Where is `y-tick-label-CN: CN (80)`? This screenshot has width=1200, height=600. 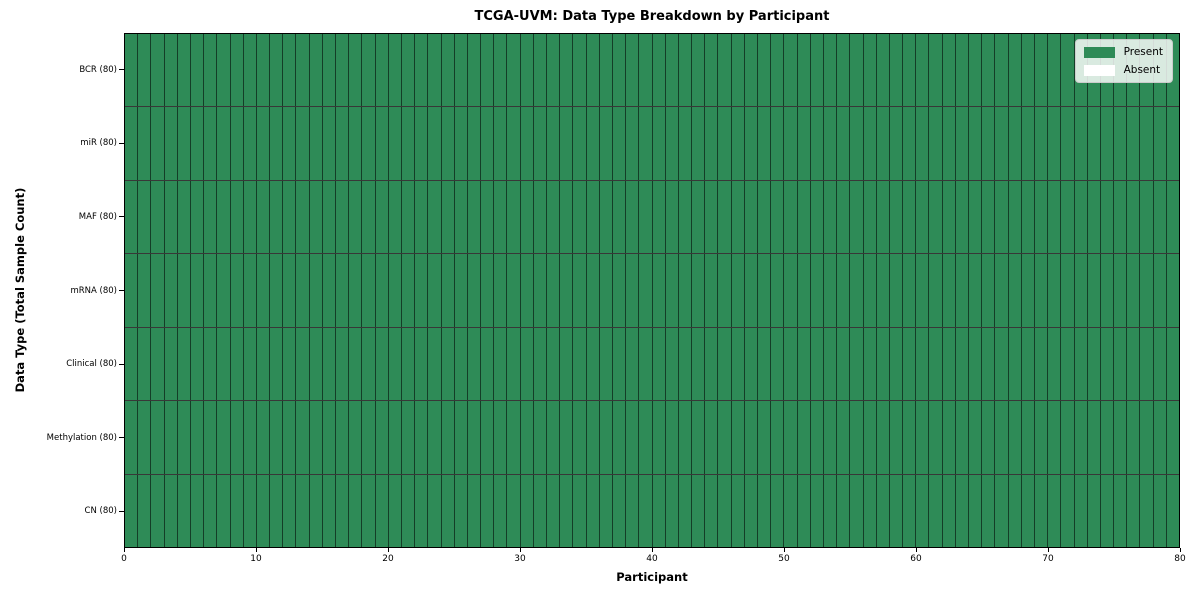 y-tick-label-CN: CN (80) is located at coordinates (100, 511).